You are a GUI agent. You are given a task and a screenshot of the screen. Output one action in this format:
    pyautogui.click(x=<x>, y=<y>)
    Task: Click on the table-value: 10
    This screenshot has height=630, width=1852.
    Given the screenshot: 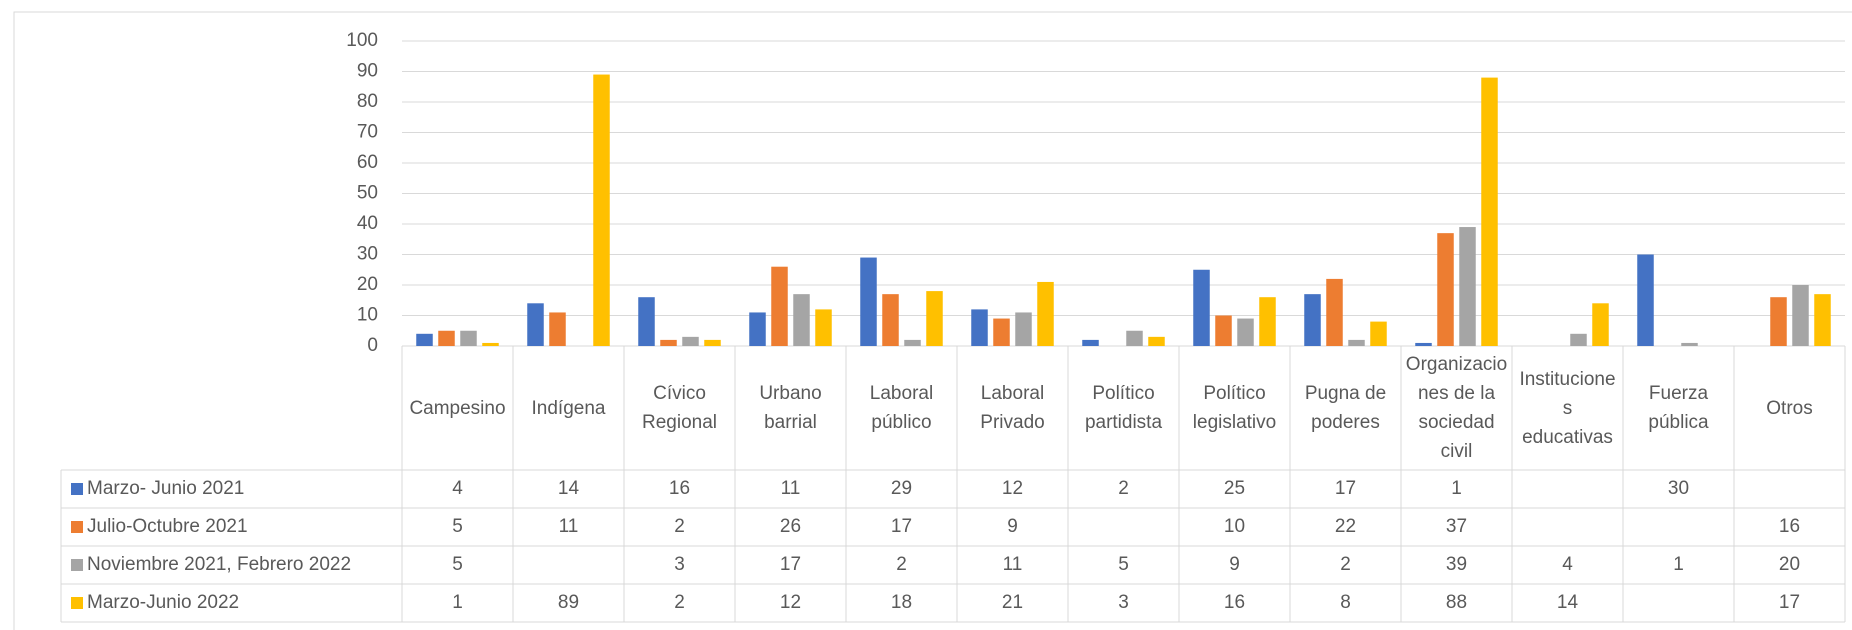 What is the action you would take?
    pyautogui.click(x=1234, y=526)
    